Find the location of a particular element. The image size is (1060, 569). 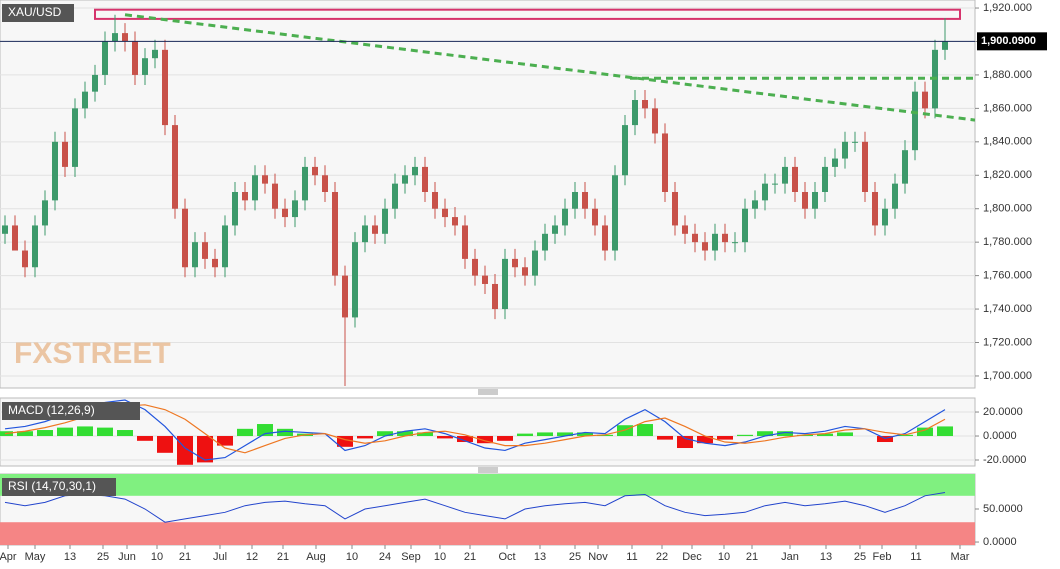

oversold-band is located at coordinates (487, 533).